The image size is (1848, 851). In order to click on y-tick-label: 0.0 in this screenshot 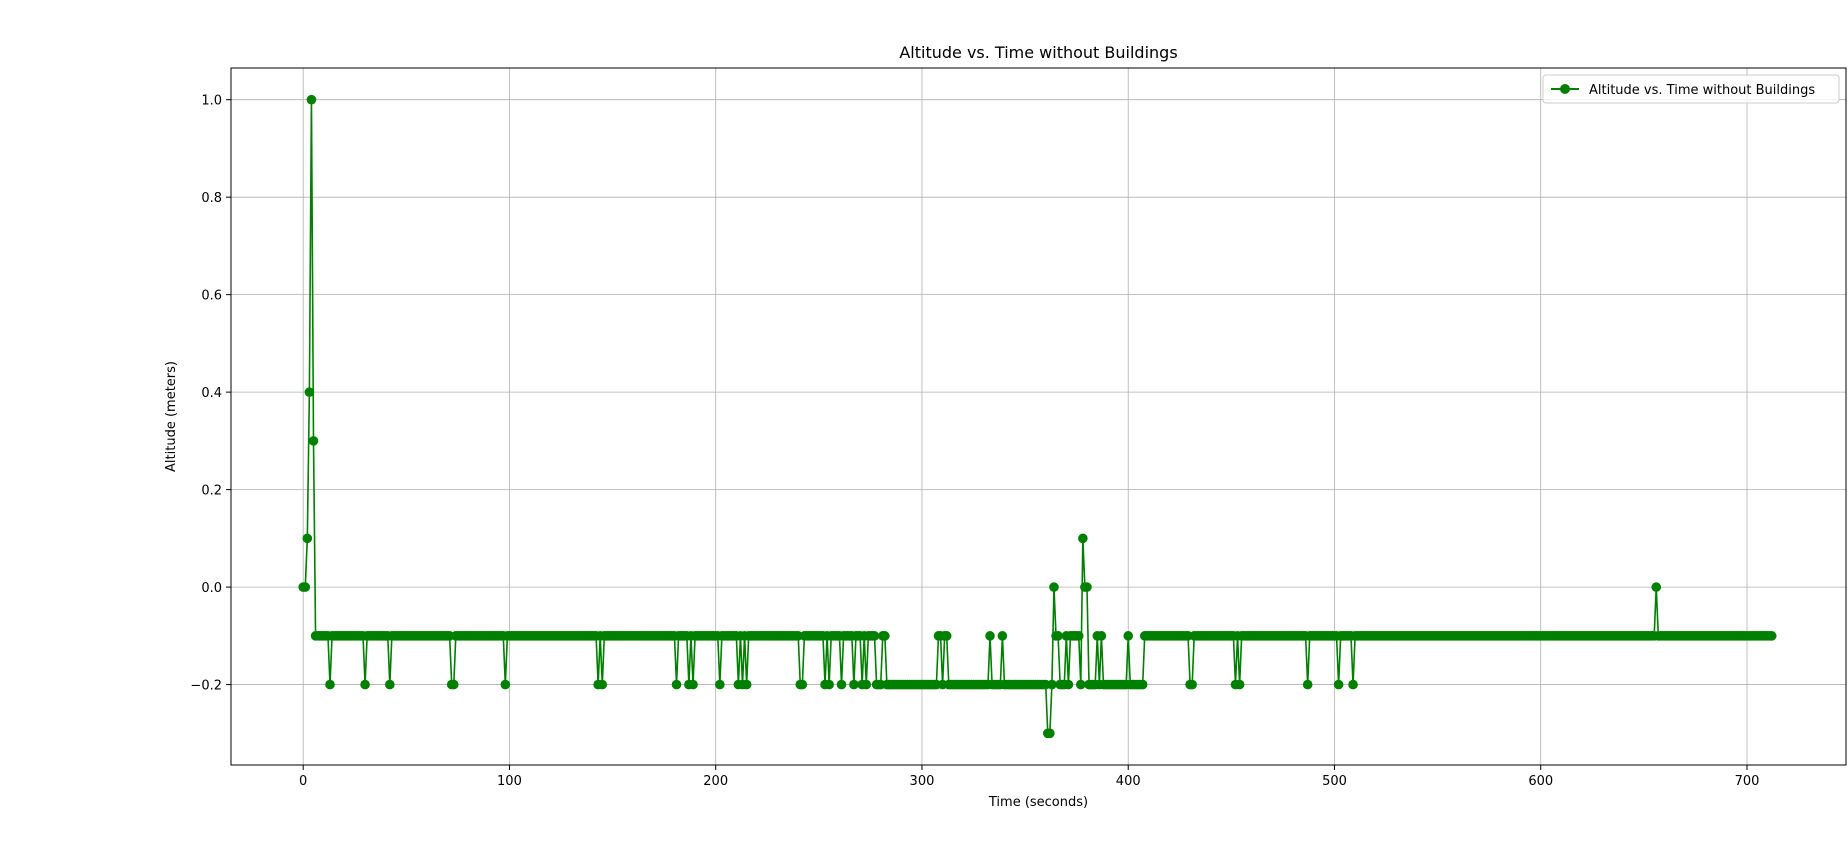, I will do `click(211, 588)`.